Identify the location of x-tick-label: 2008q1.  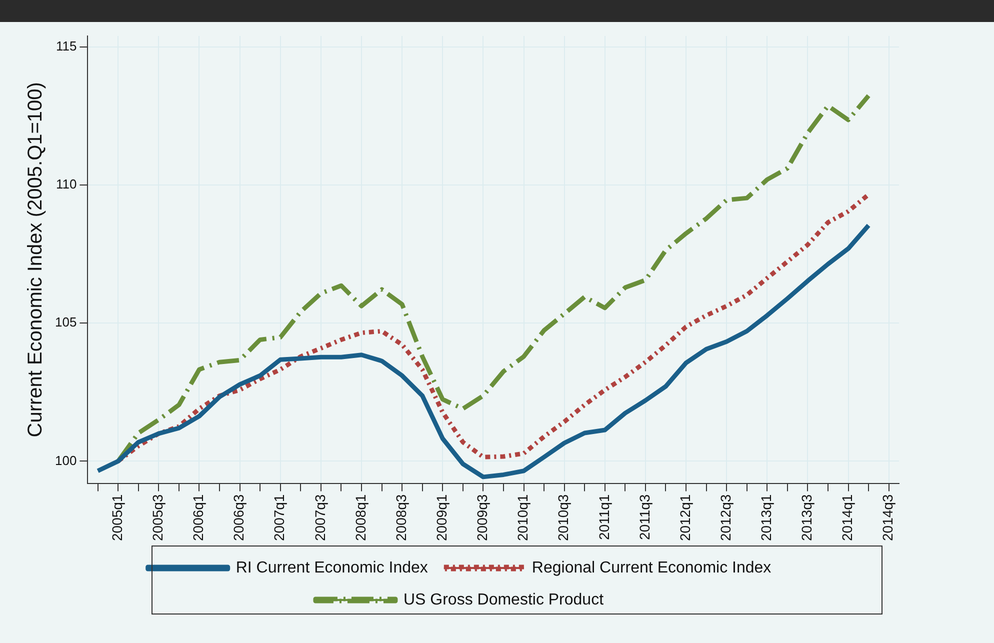
(360, 517).